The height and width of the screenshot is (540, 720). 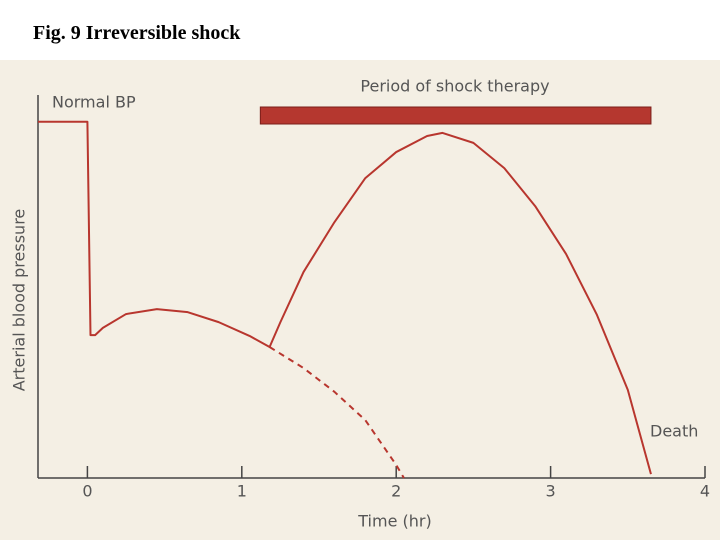 I want to click on therapy-bar, so click(x=455, y=115).